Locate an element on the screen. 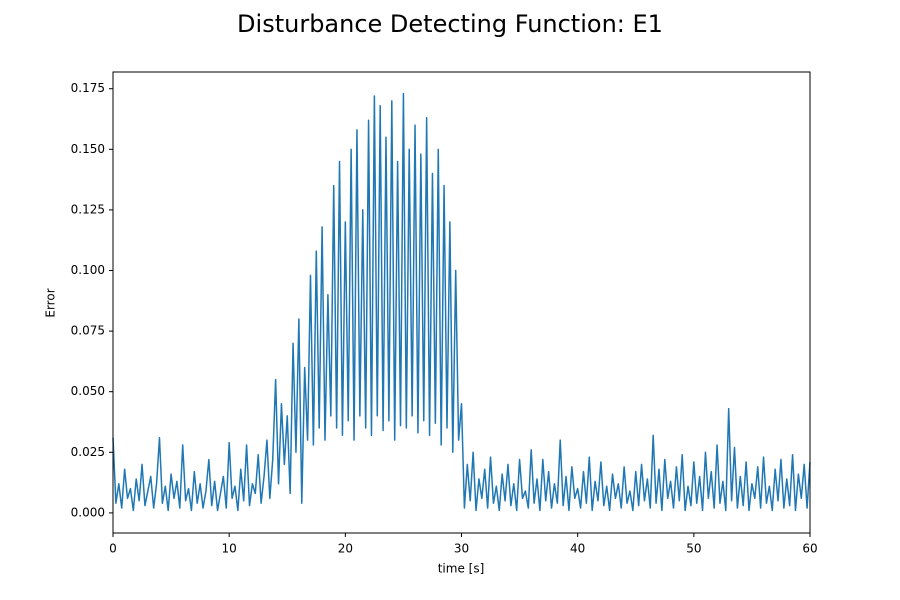 The image size is (900, 600). y-tick-label: 0.175 is located at coordinates (88, 88).